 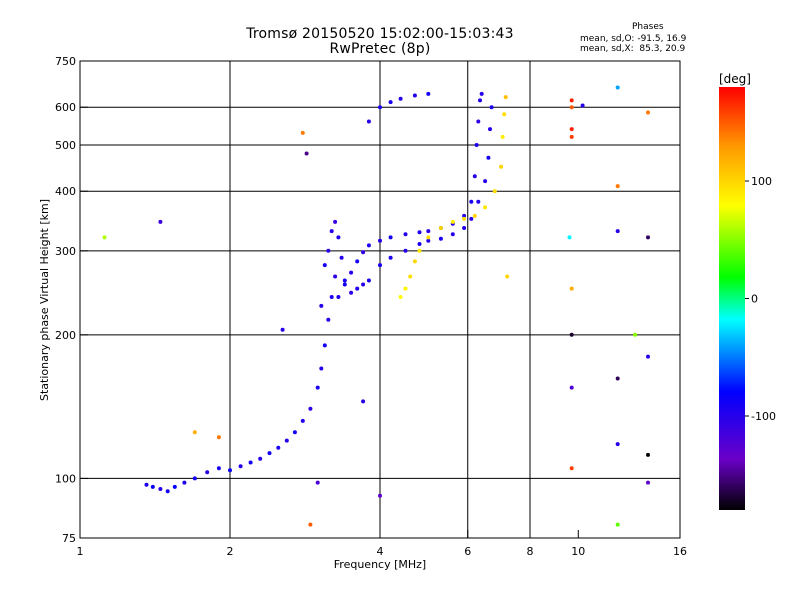 I want to click on x-axis-label: Frequency [MHz], so click(x=380, y=564).